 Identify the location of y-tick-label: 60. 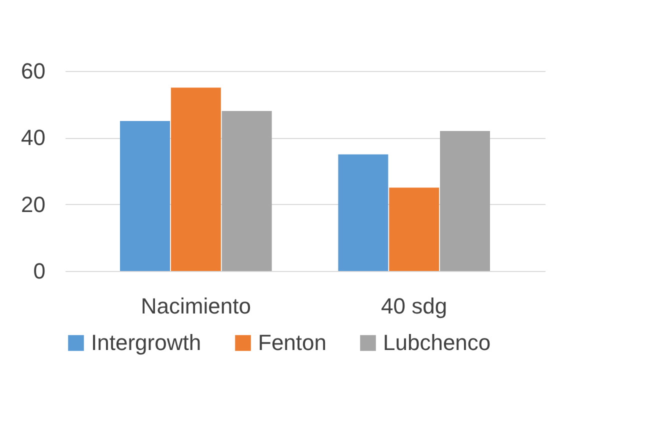
(33, 71).